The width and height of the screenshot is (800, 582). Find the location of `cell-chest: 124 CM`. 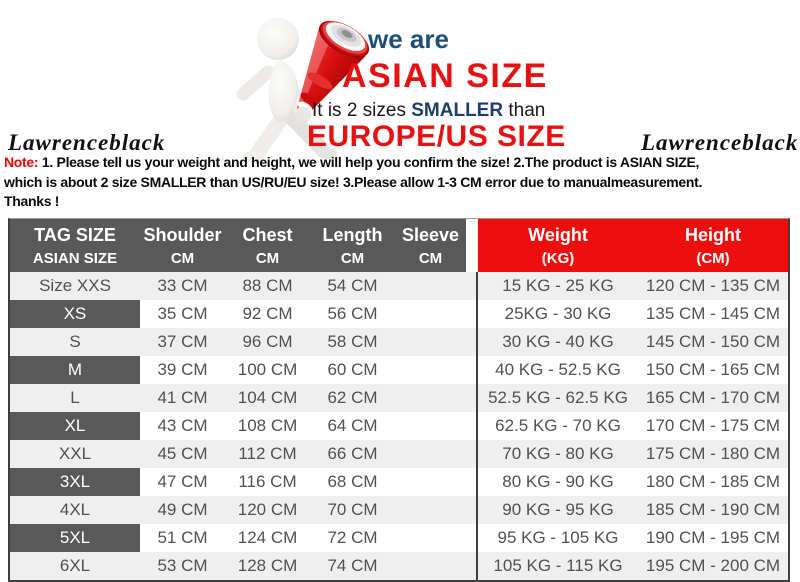

cell-chest: 124 CM is located at coordinates (267, 537).